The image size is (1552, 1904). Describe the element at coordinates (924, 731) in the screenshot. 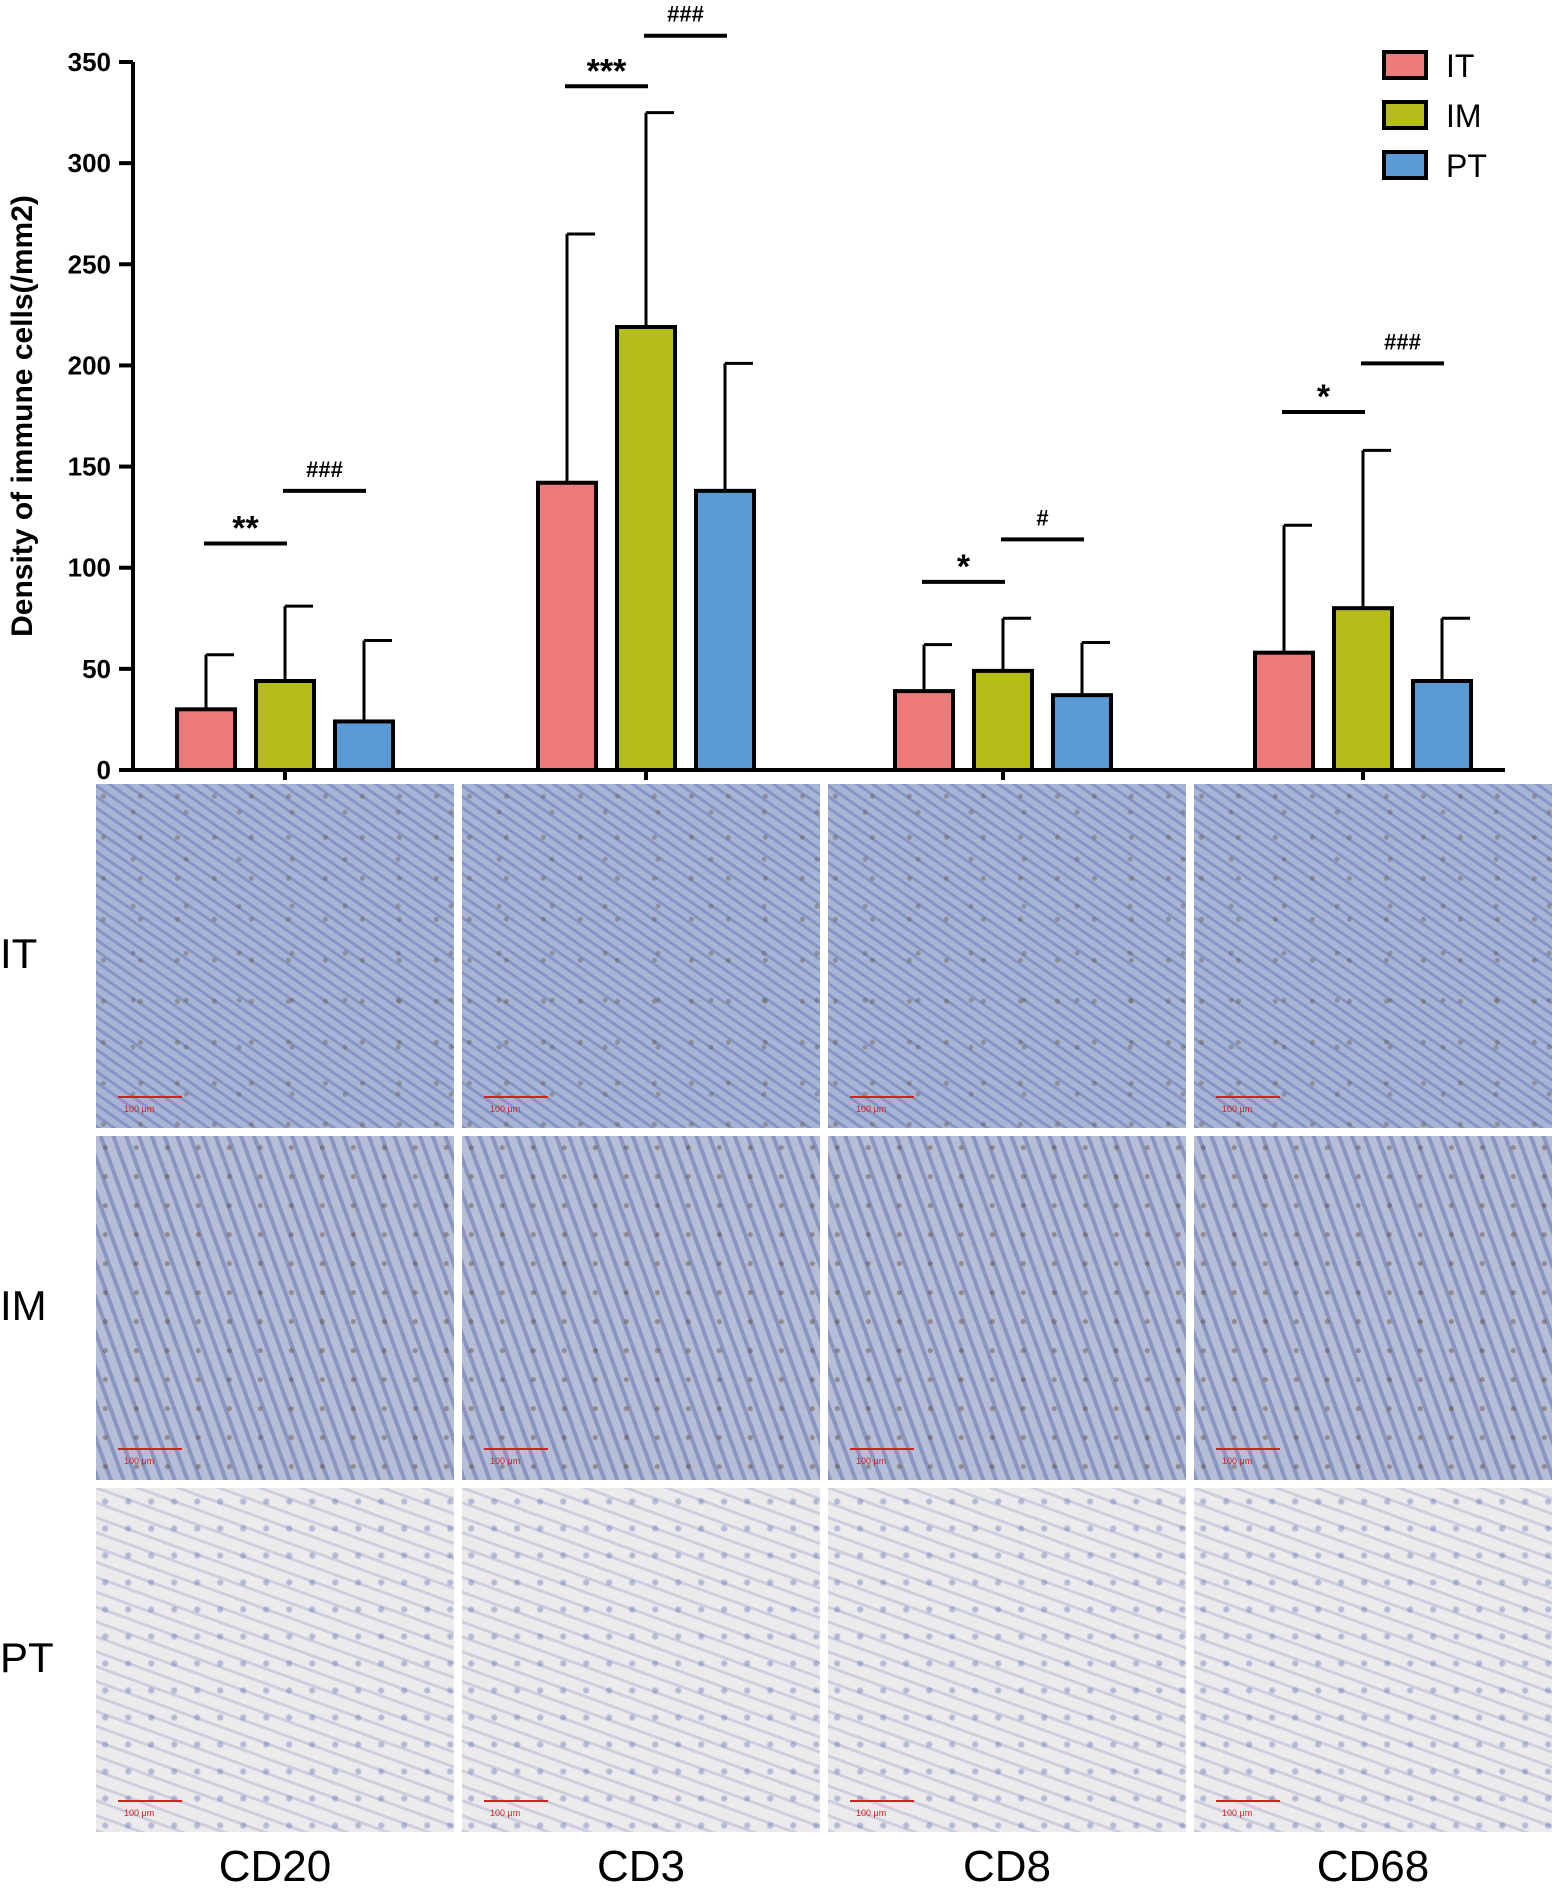

I see `bar-it-cd8` at that location.